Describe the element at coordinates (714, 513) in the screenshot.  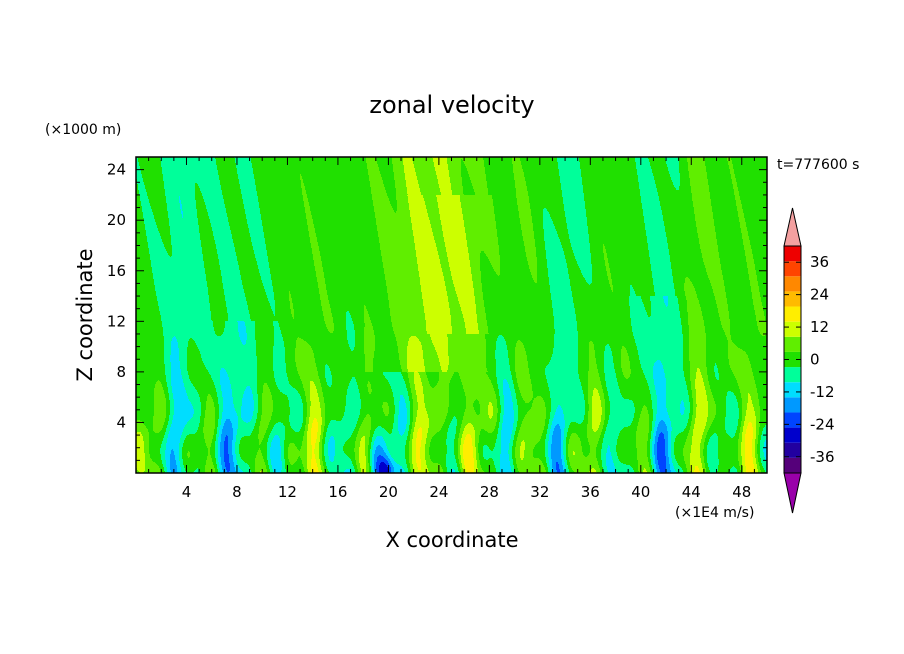
I see `x-units-label: (×1E4 m/s)` at that location.